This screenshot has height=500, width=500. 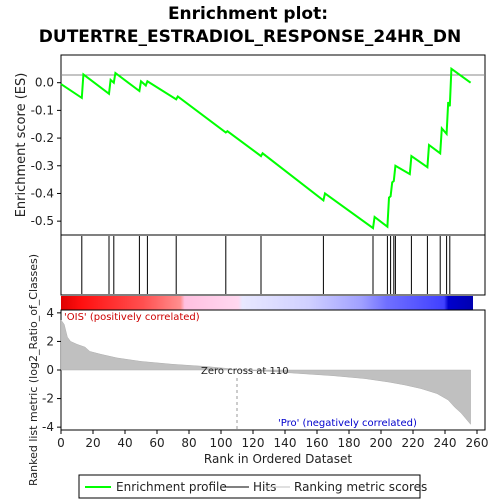 I want to click on hits-group, so click(x=266, y=265).